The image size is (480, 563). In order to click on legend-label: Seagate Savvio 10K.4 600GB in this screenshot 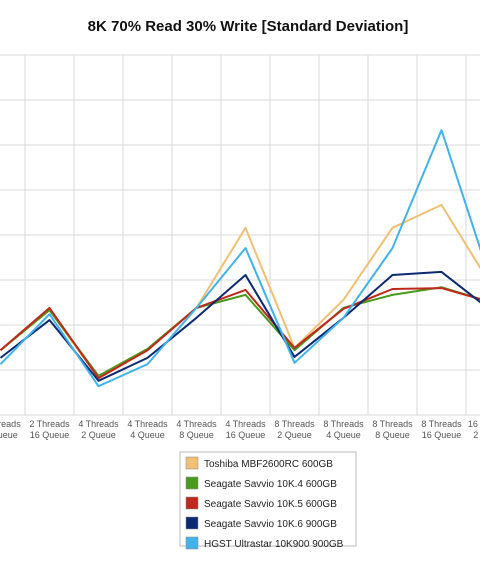, I will do `click(270, 484)`.